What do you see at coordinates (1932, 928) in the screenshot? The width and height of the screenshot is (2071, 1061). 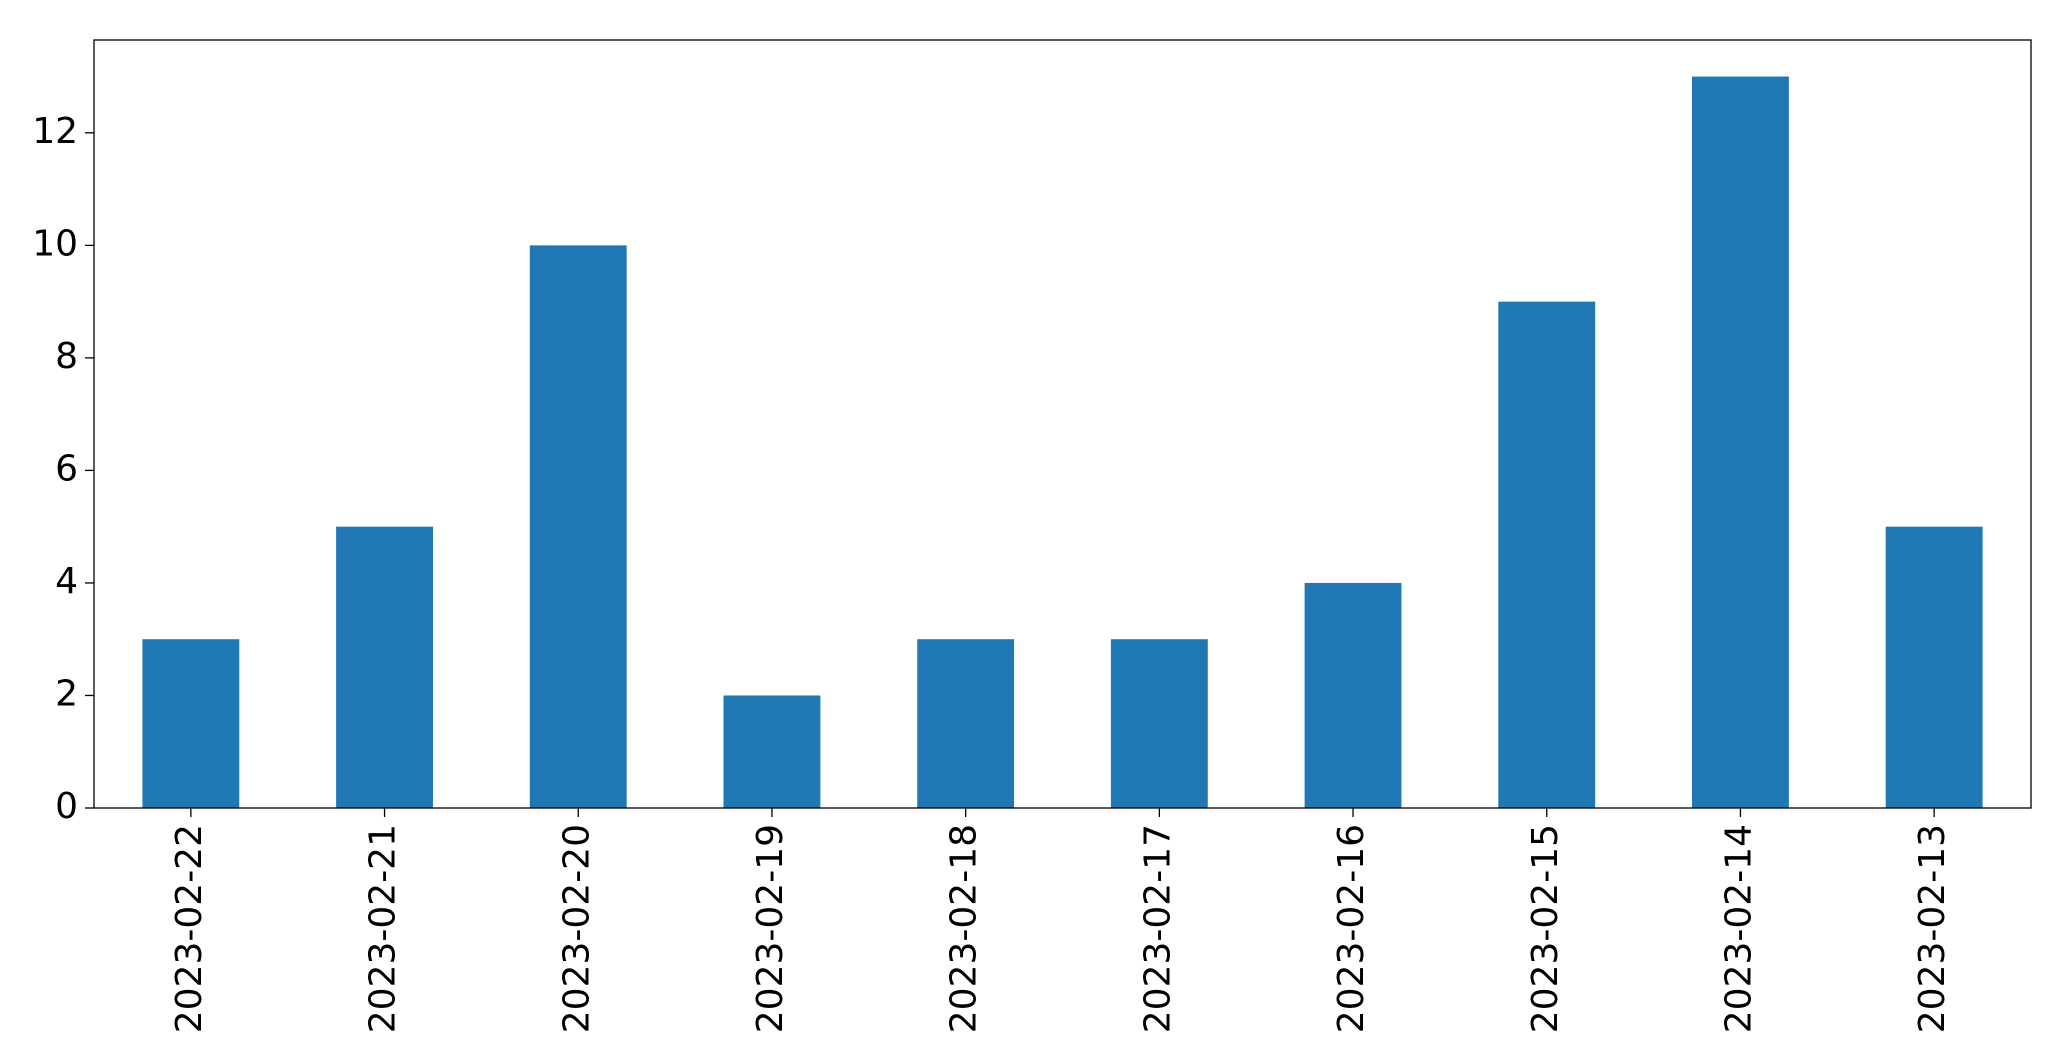 I see `x-tick-label: 2023-02-13` at bounding box center [1932, 928].